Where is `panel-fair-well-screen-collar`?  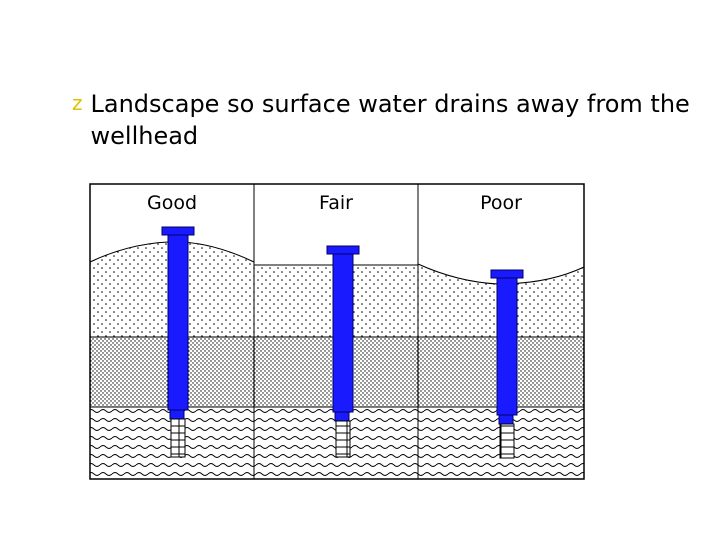 panel-fair-well-screen-collar is located at coordinates (342, 416).